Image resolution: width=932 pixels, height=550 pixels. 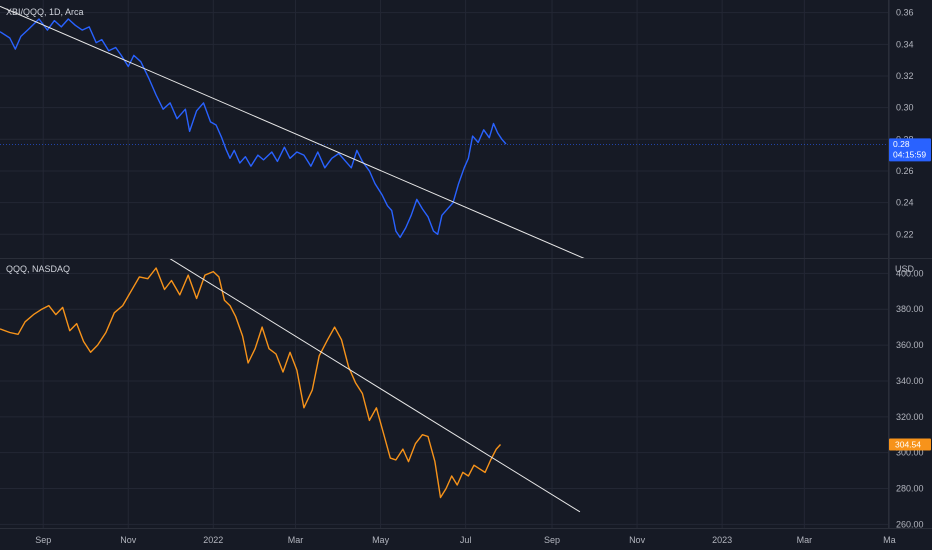 I want to click on countdown-label: 04:15:59, so click(x=909, y=154).